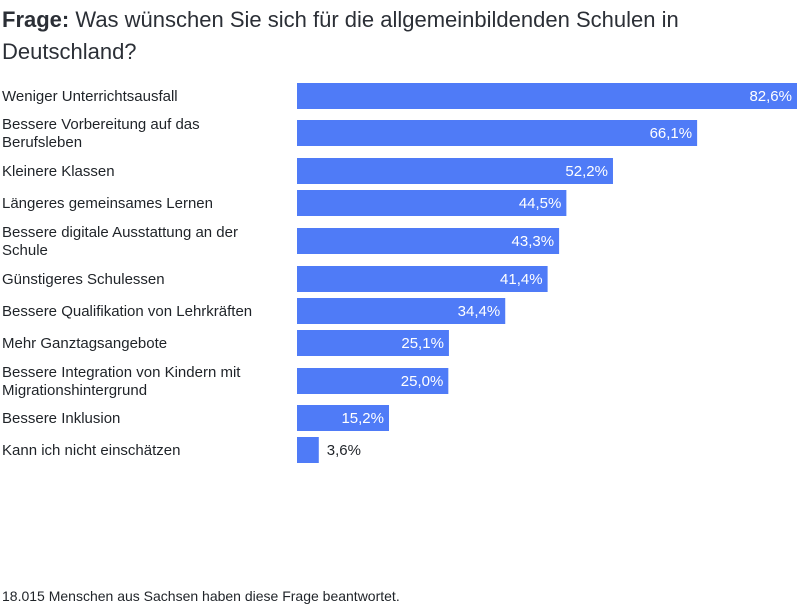  What do you see at coordinates (90, 96) in the screenshot?
I see `category-label-1: Weniger Unterrichtsausfall` at bounding box center [90, 96].